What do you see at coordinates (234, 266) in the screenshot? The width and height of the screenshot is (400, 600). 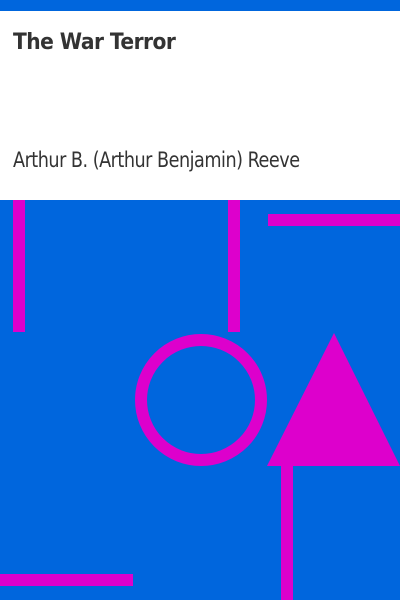 I see `center-vertical-bar` at bounding box center [234, 266].